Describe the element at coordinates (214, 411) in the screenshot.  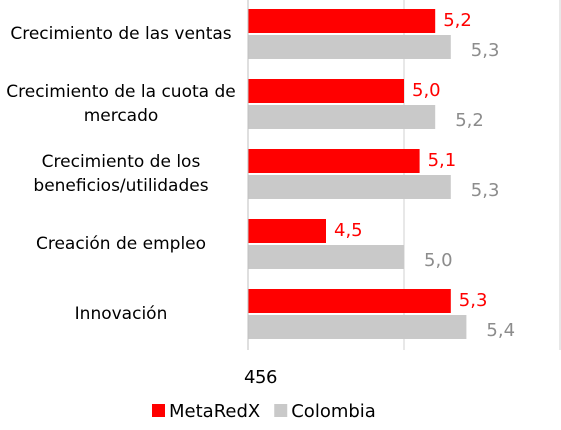
I see `legend-label: MetaRedX` at that location.